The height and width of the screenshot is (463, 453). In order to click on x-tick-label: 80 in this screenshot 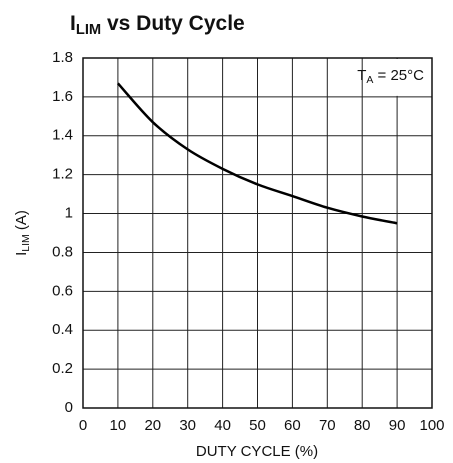, I will do `click(362, 425)`.